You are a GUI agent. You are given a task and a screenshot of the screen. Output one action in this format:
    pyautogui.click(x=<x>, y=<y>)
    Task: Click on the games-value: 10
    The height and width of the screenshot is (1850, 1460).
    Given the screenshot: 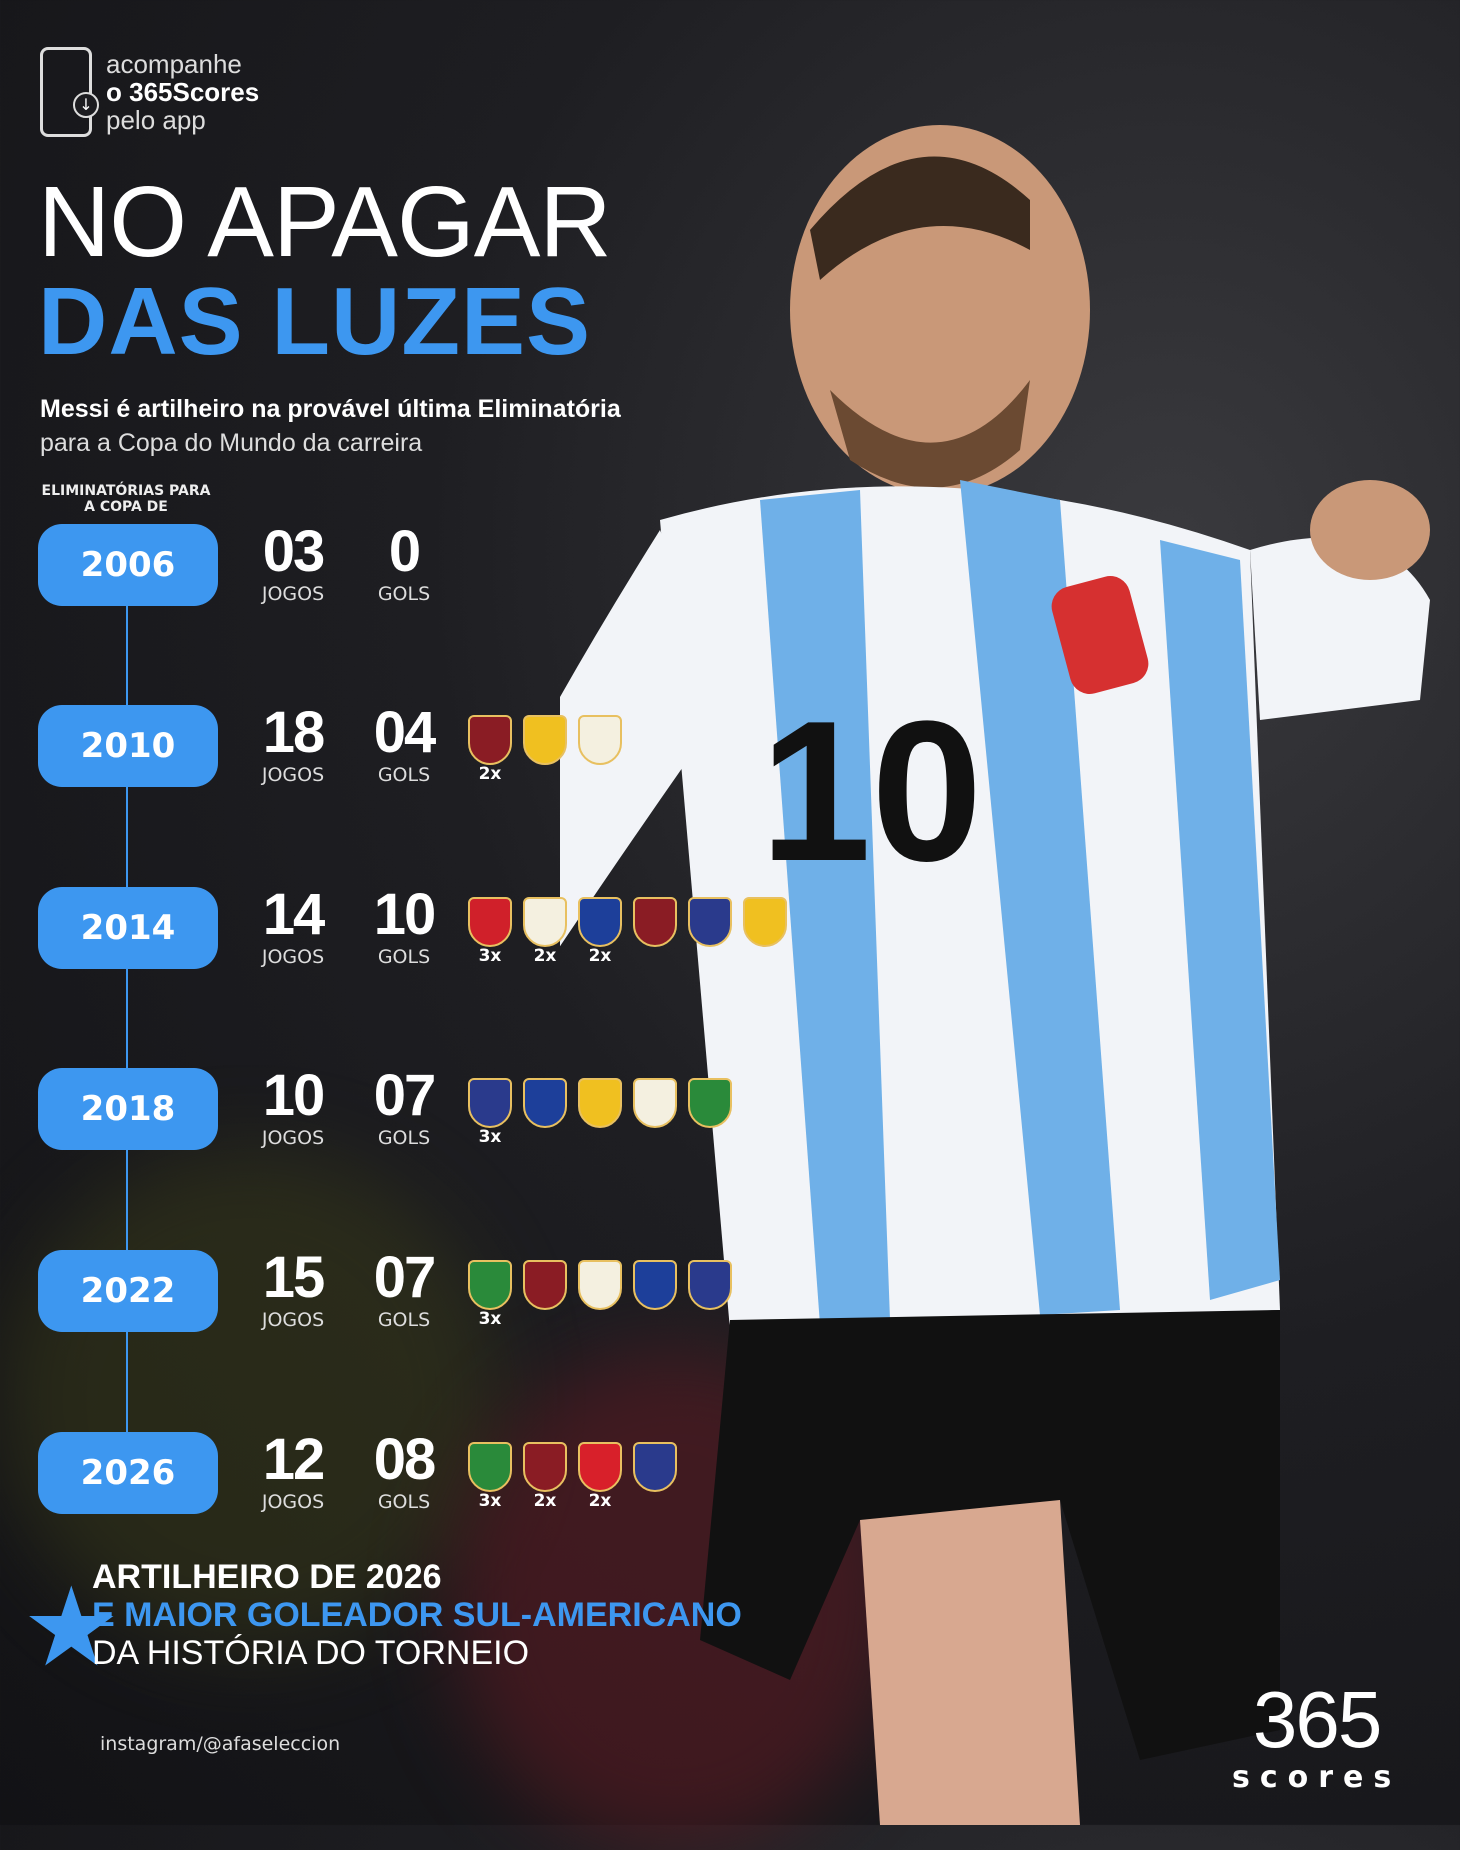 What is the action you would take?
    pyautogui.click(x=294, y=1095)
    